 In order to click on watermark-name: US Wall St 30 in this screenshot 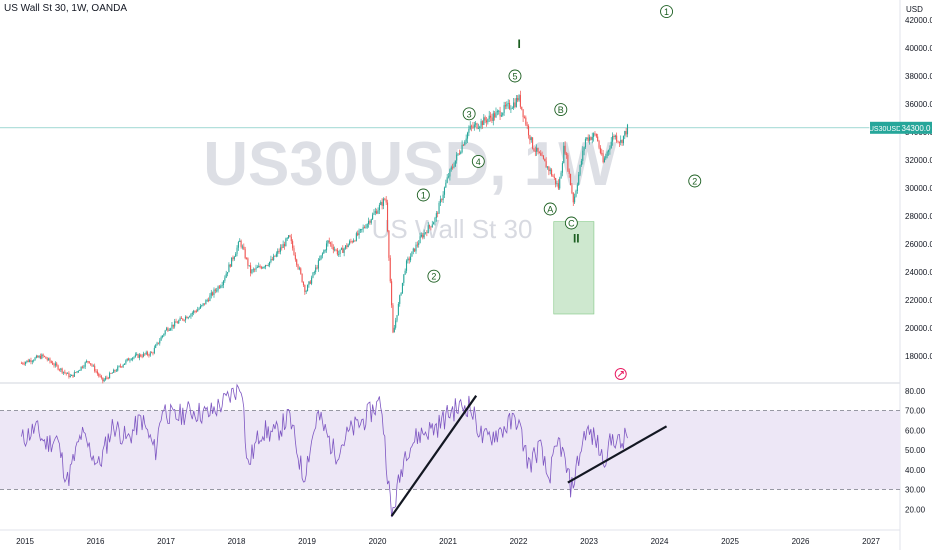, I will do `click(452, 229)`.